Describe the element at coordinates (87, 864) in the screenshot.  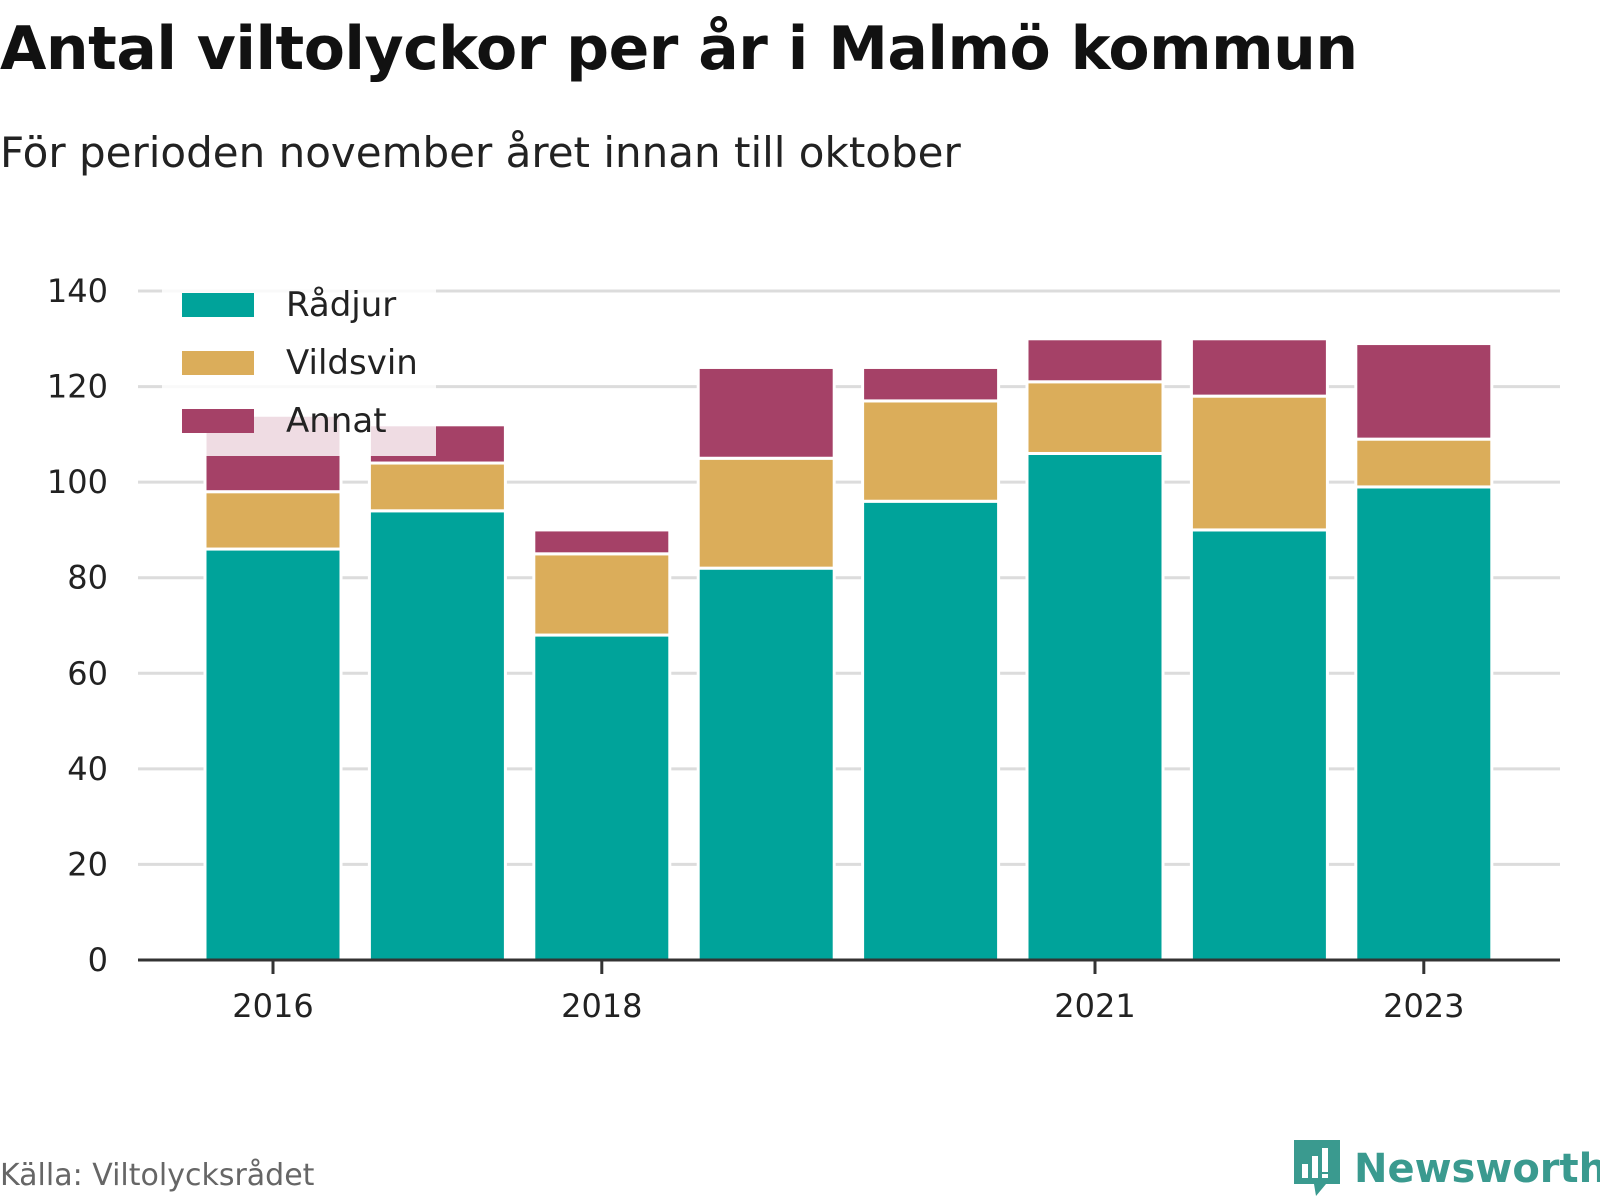
I see `y-tick-label: 20` at that location.